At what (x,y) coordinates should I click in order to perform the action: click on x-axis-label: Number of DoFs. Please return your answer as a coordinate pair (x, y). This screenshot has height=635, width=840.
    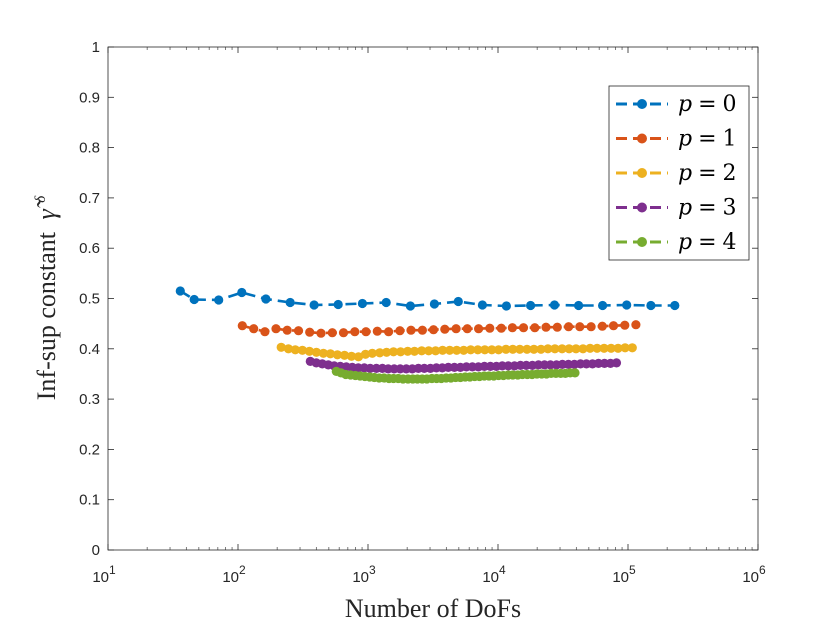
    Looking at the image, I should click on (433, 608).